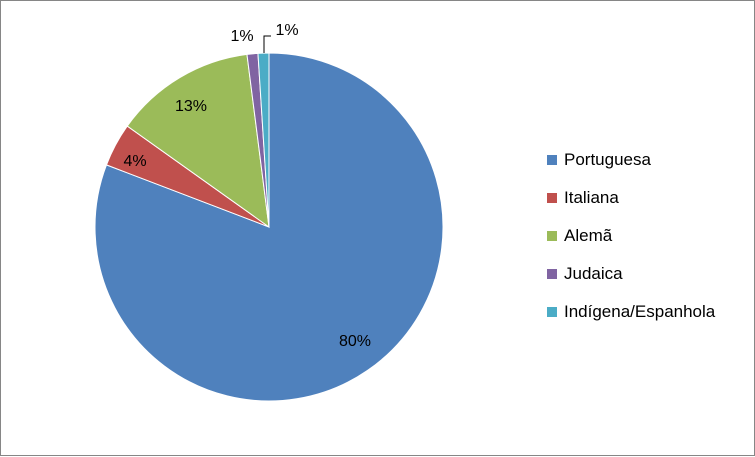 The height and width of the screenshot is (457, 755). I want to click on legend-item-italiana: Italiana, so click(631, 198).